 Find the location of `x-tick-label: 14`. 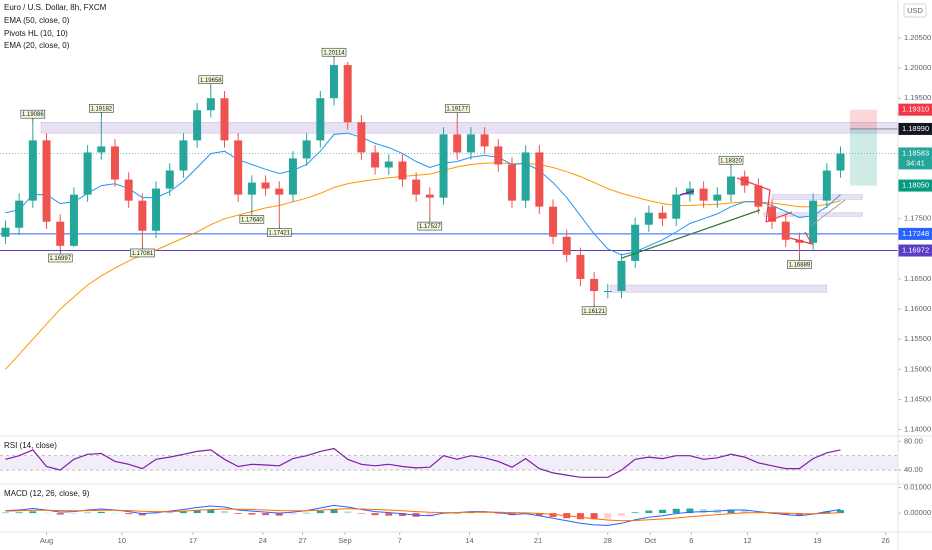

x-tick-label: 14 is located at coordinates (469, 540).